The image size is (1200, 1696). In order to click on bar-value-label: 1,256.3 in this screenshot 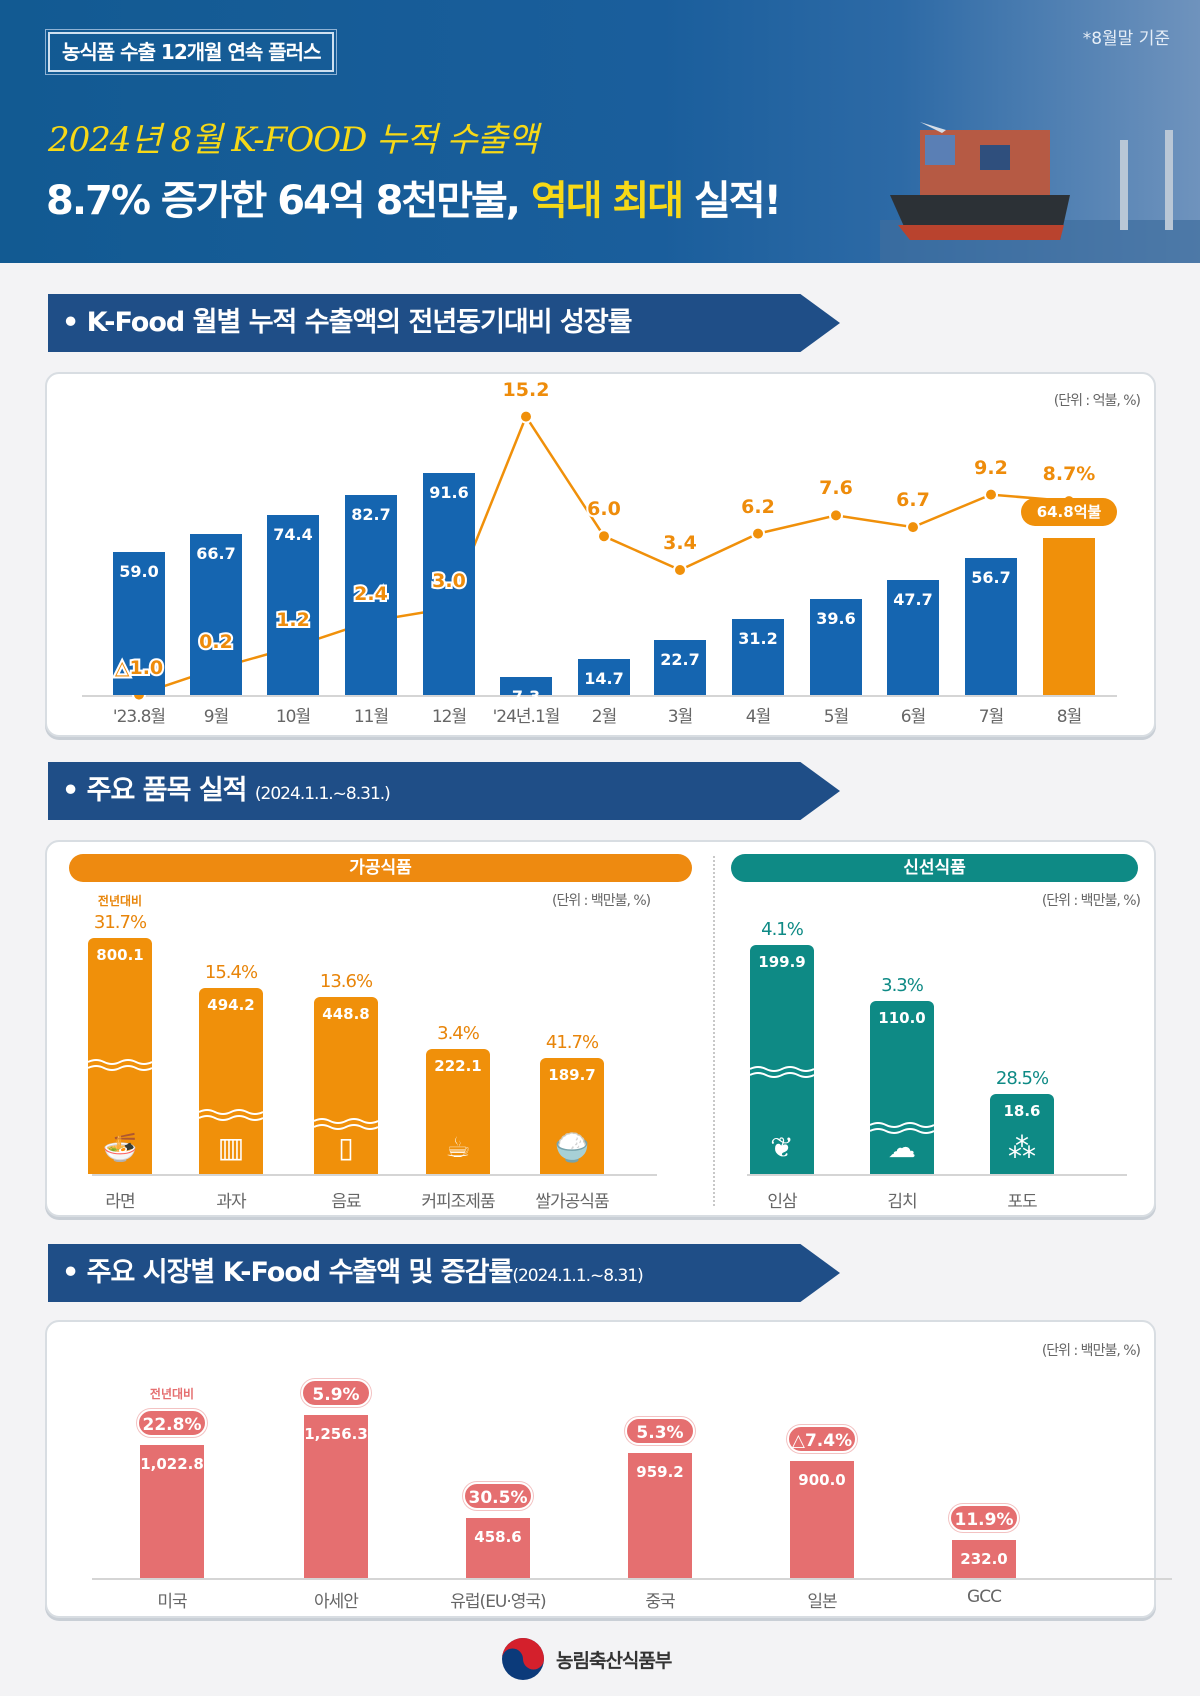, I will do `click(336, 1433)`.